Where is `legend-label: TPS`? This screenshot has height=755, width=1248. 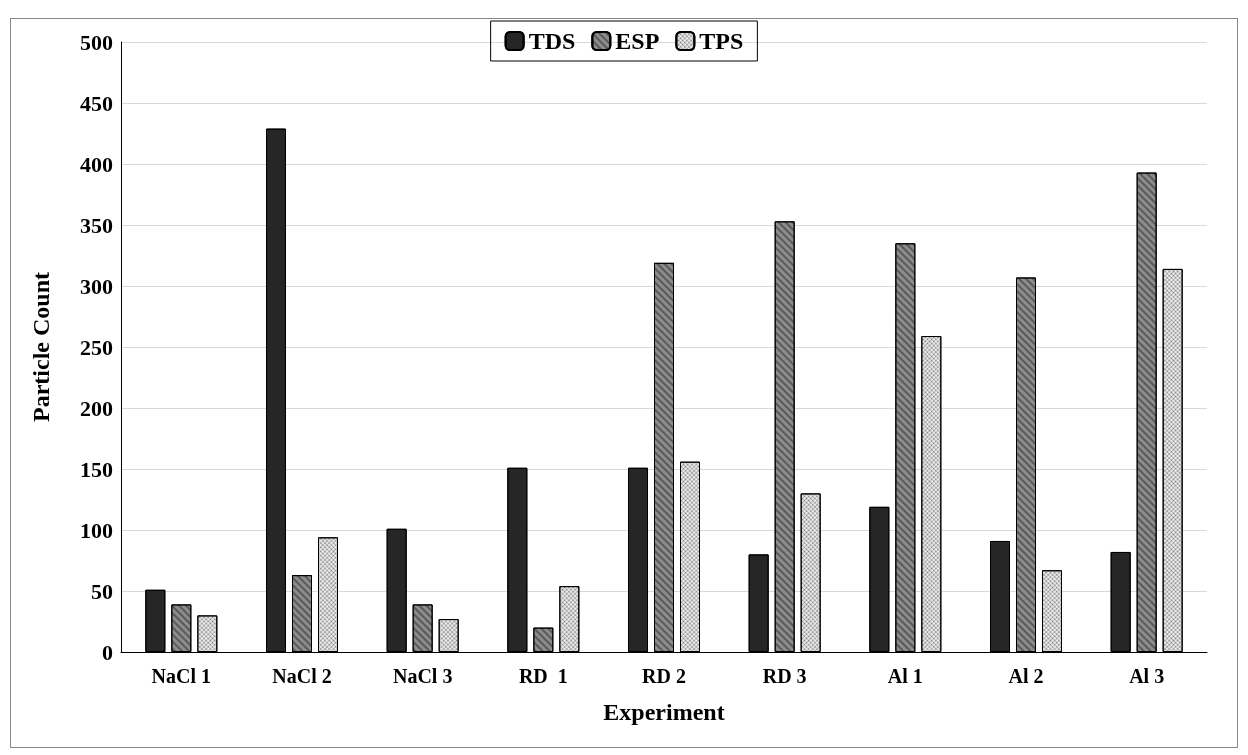
legend-label: TPS is located at coordinates (721, 41).